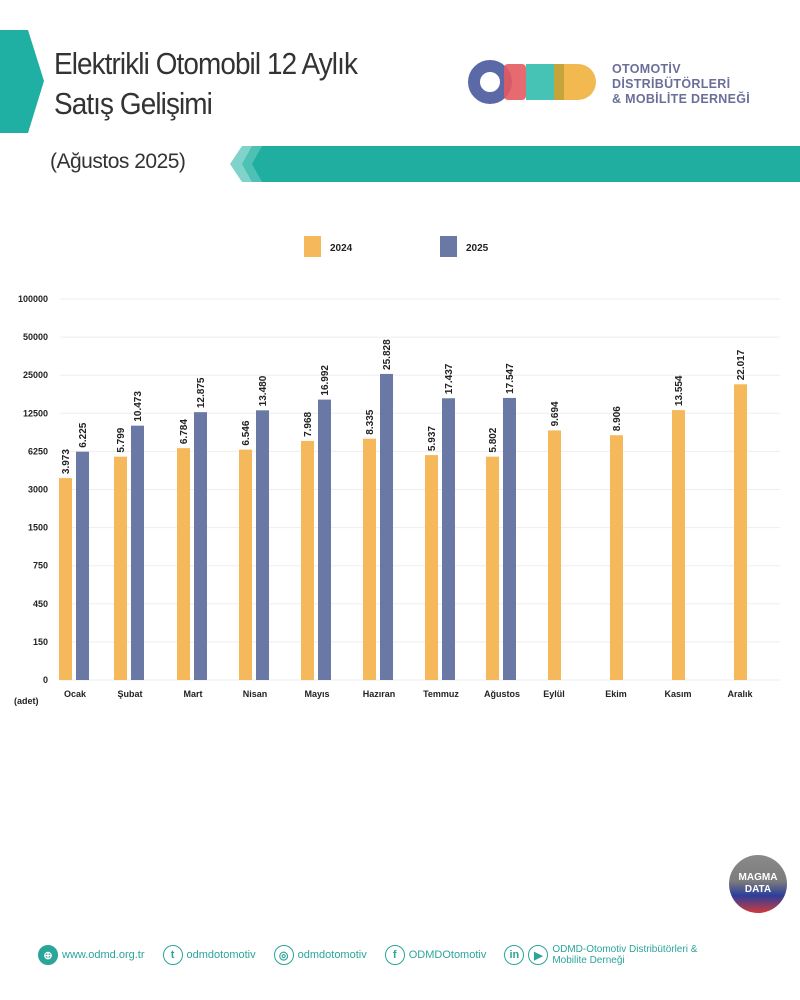  What do you see at coordinates (677, 694) in the screenshot?
I see `x-category-label: Kasım` at bounding box center [677, 694].